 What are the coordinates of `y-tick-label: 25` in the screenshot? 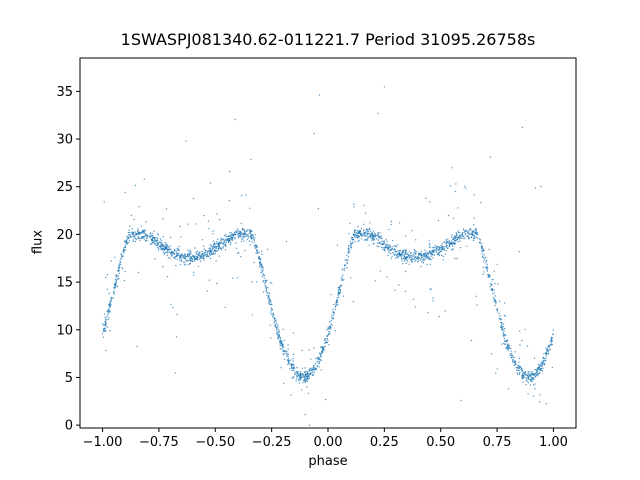 It's located at (64, 187).